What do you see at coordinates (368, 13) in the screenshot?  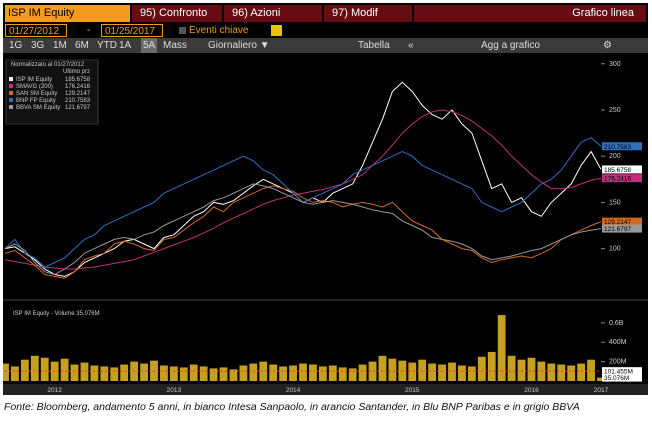 I see `tab: 97) Modif` at bounding box center [368, 13].